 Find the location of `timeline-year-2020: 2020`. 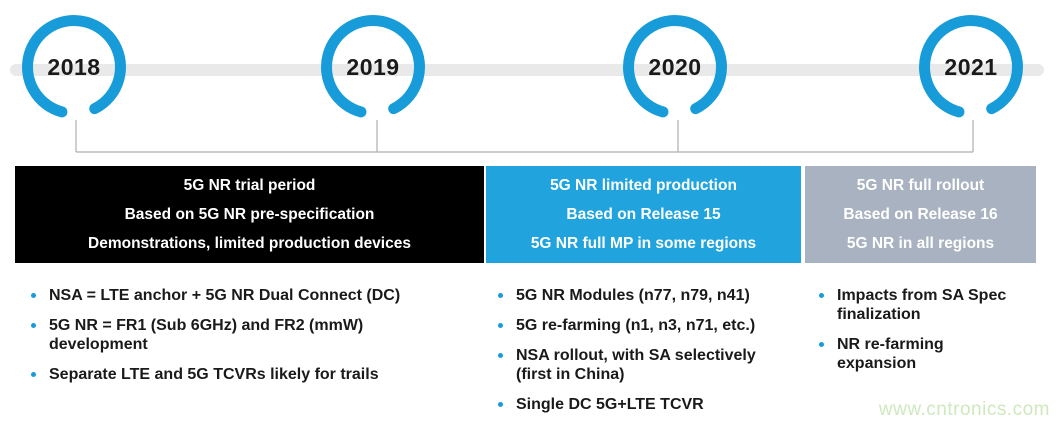

timeline-year-2020: 2020 is located at coordinates (675, 67).